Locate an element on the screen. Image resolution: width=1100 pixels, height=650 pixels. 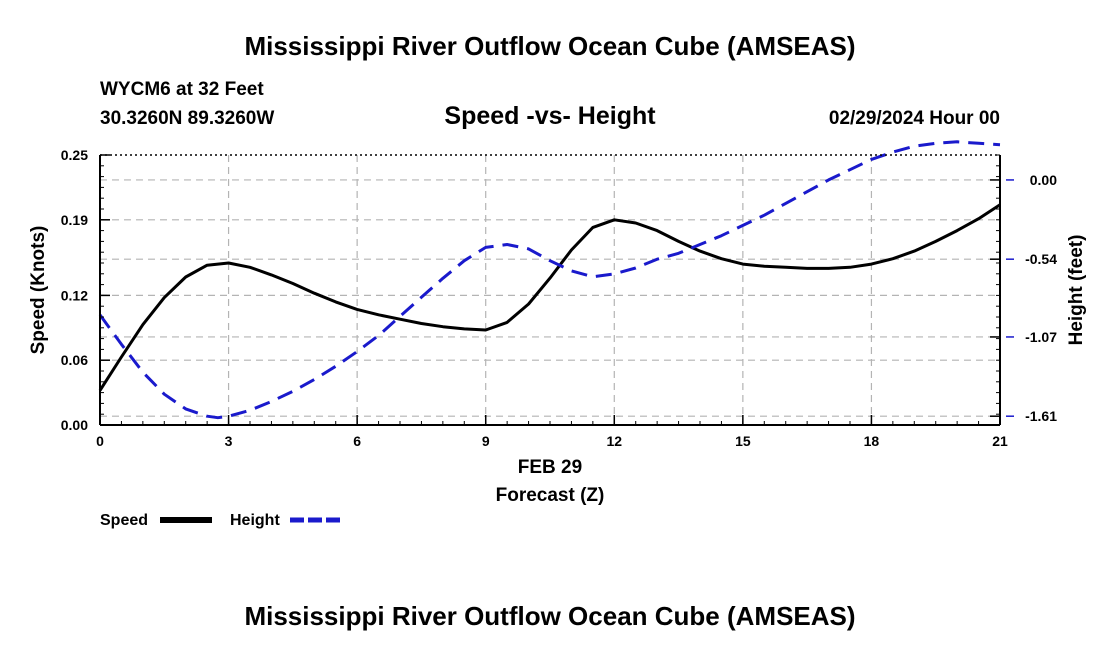
x-tick-label: 21 is located at coordinates (1000, 441).